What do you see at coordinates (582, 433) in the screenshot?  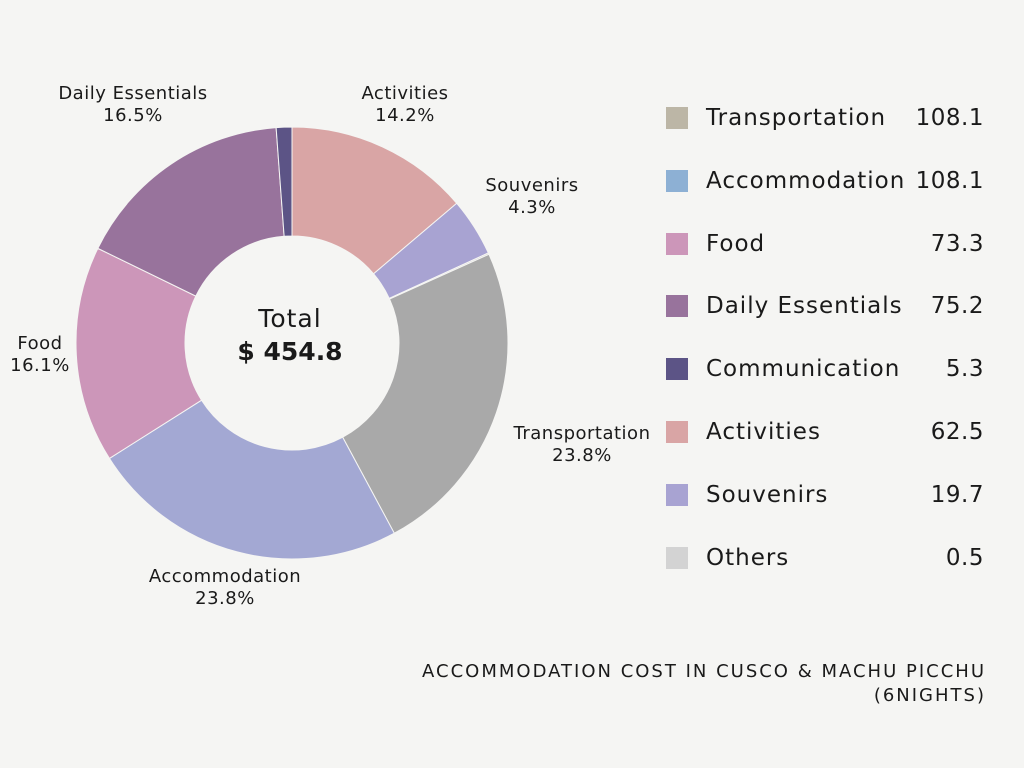 I see `slice-label-name: Transportation` at bounding box center [582, 433].